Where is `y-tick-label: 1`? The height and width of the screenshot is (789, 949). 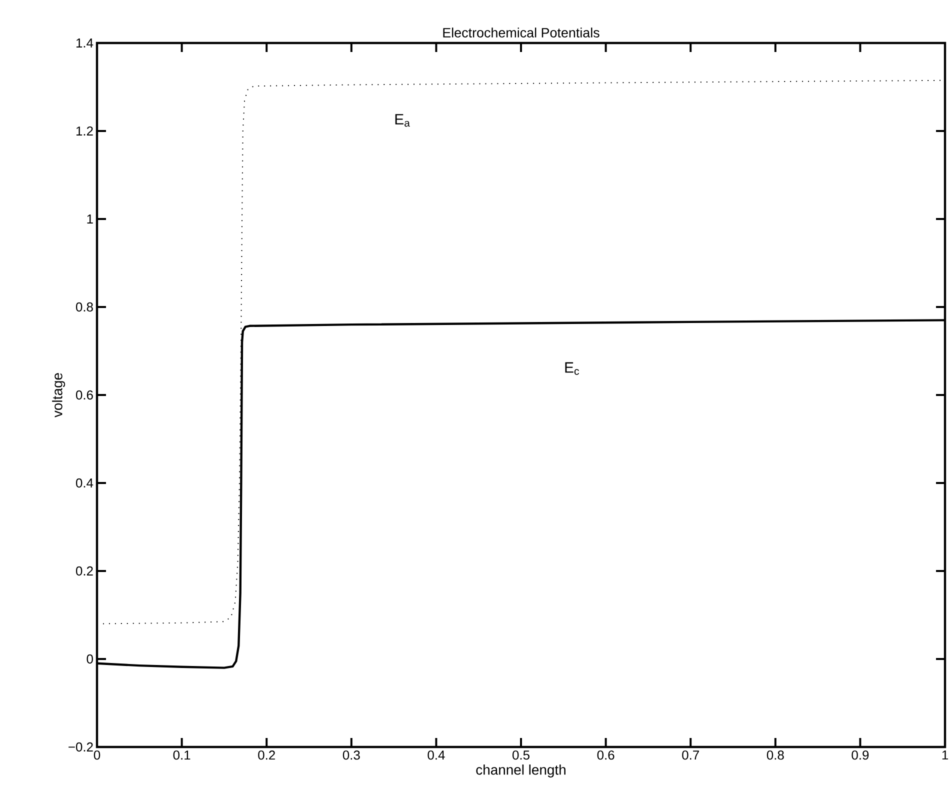 y-tick-label: 1 is located at coordinates (90, 219).